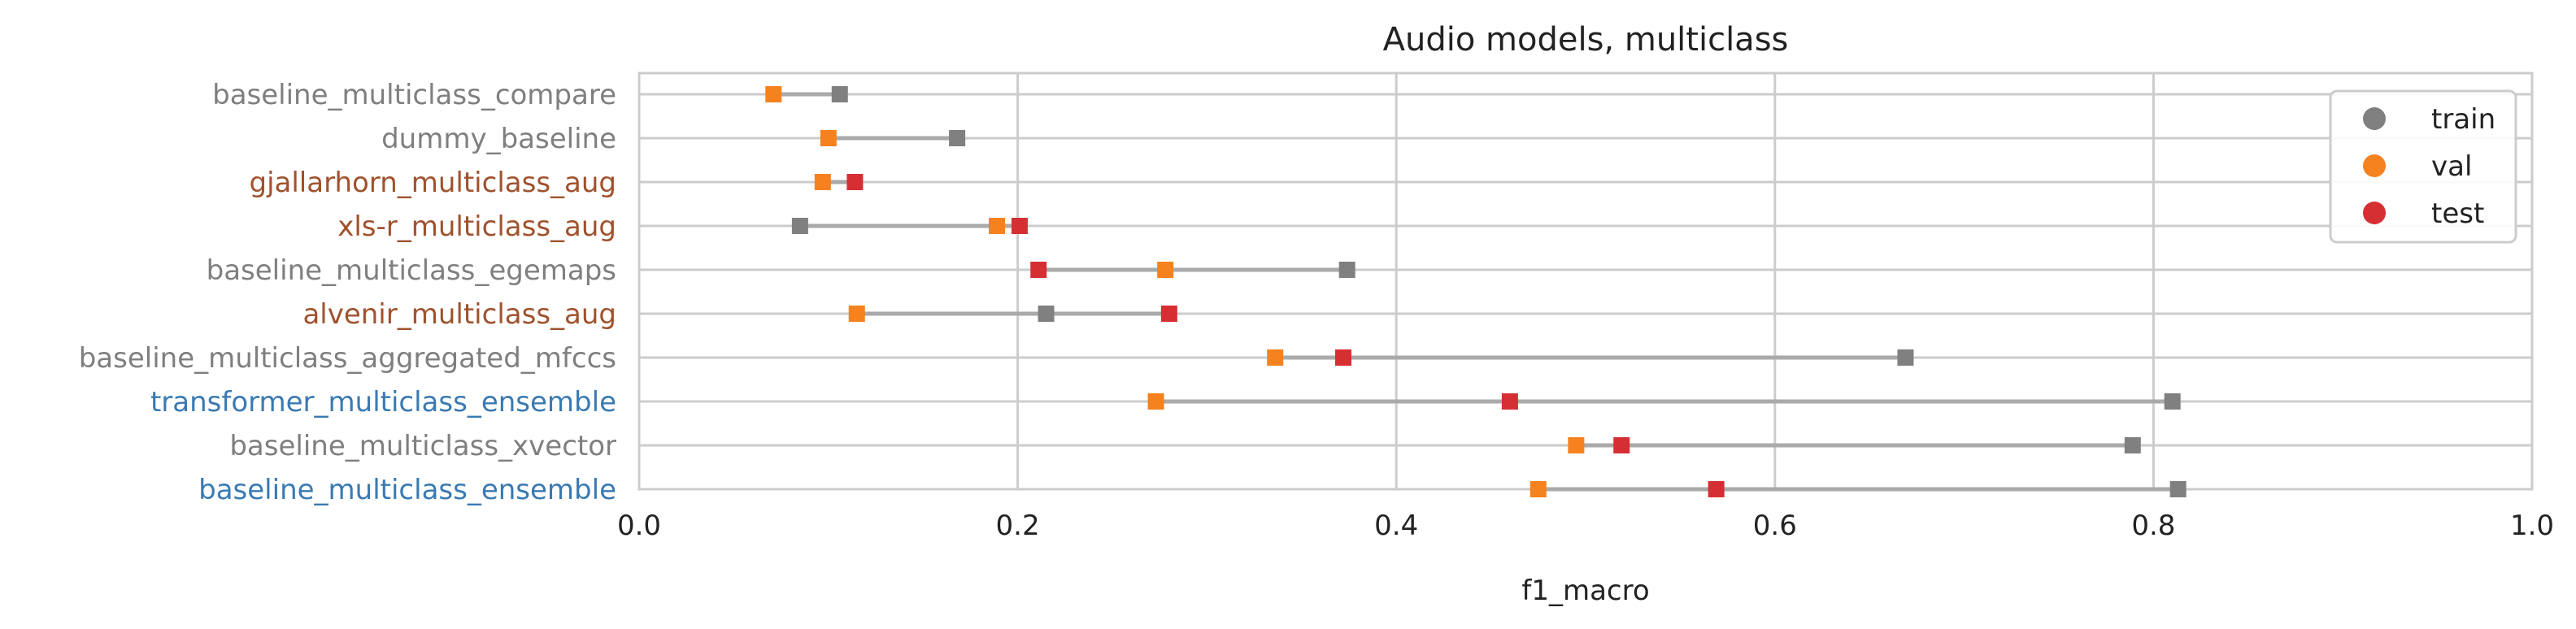 This screenshot has width=2576, height=629. What do you see at coordinates (1018, 526) in the screenshot?
I see `x-tick-label: 0.2` at bounding box center [1018, 526].